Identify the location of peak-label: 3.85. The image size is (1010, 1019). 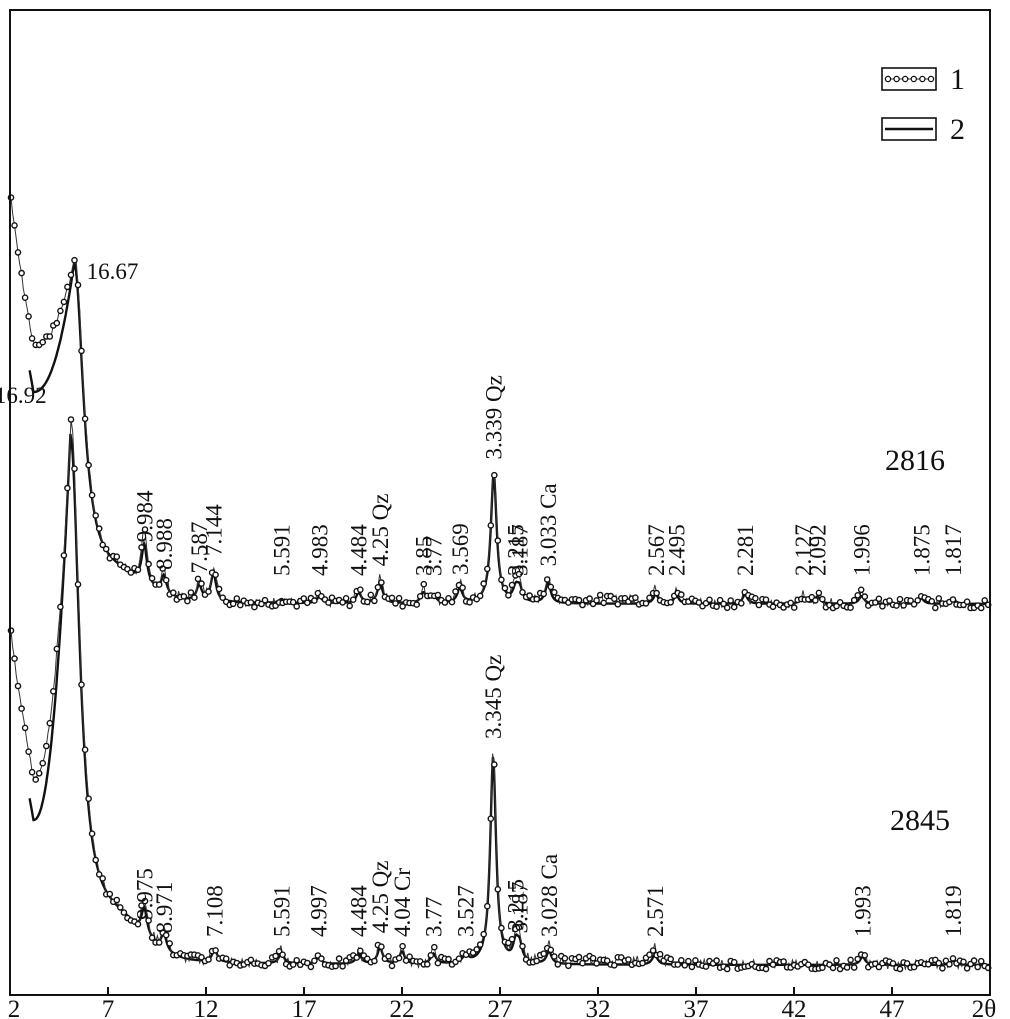
(424, 556).